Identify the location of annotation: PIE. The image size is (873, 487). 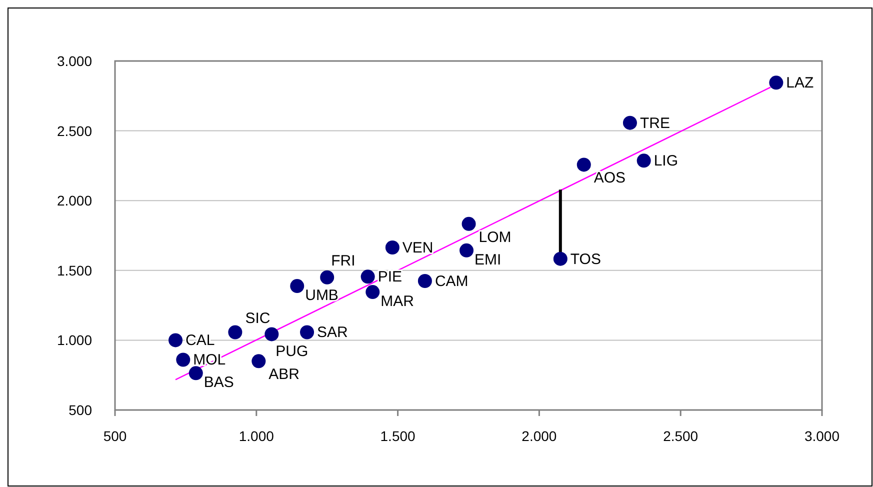
(390, 277).